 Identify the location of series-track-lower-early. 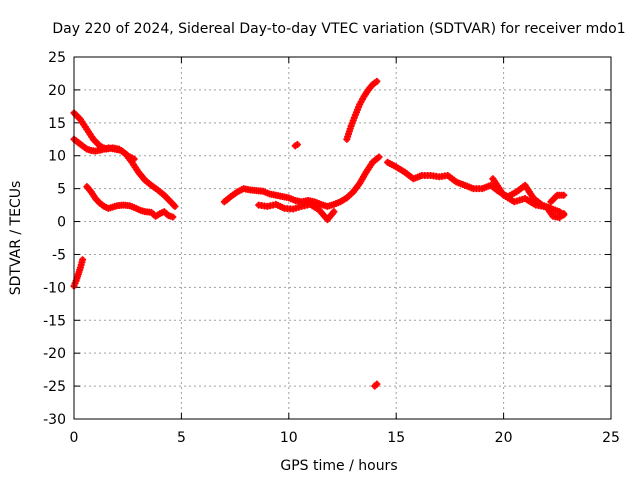
(130, 202).